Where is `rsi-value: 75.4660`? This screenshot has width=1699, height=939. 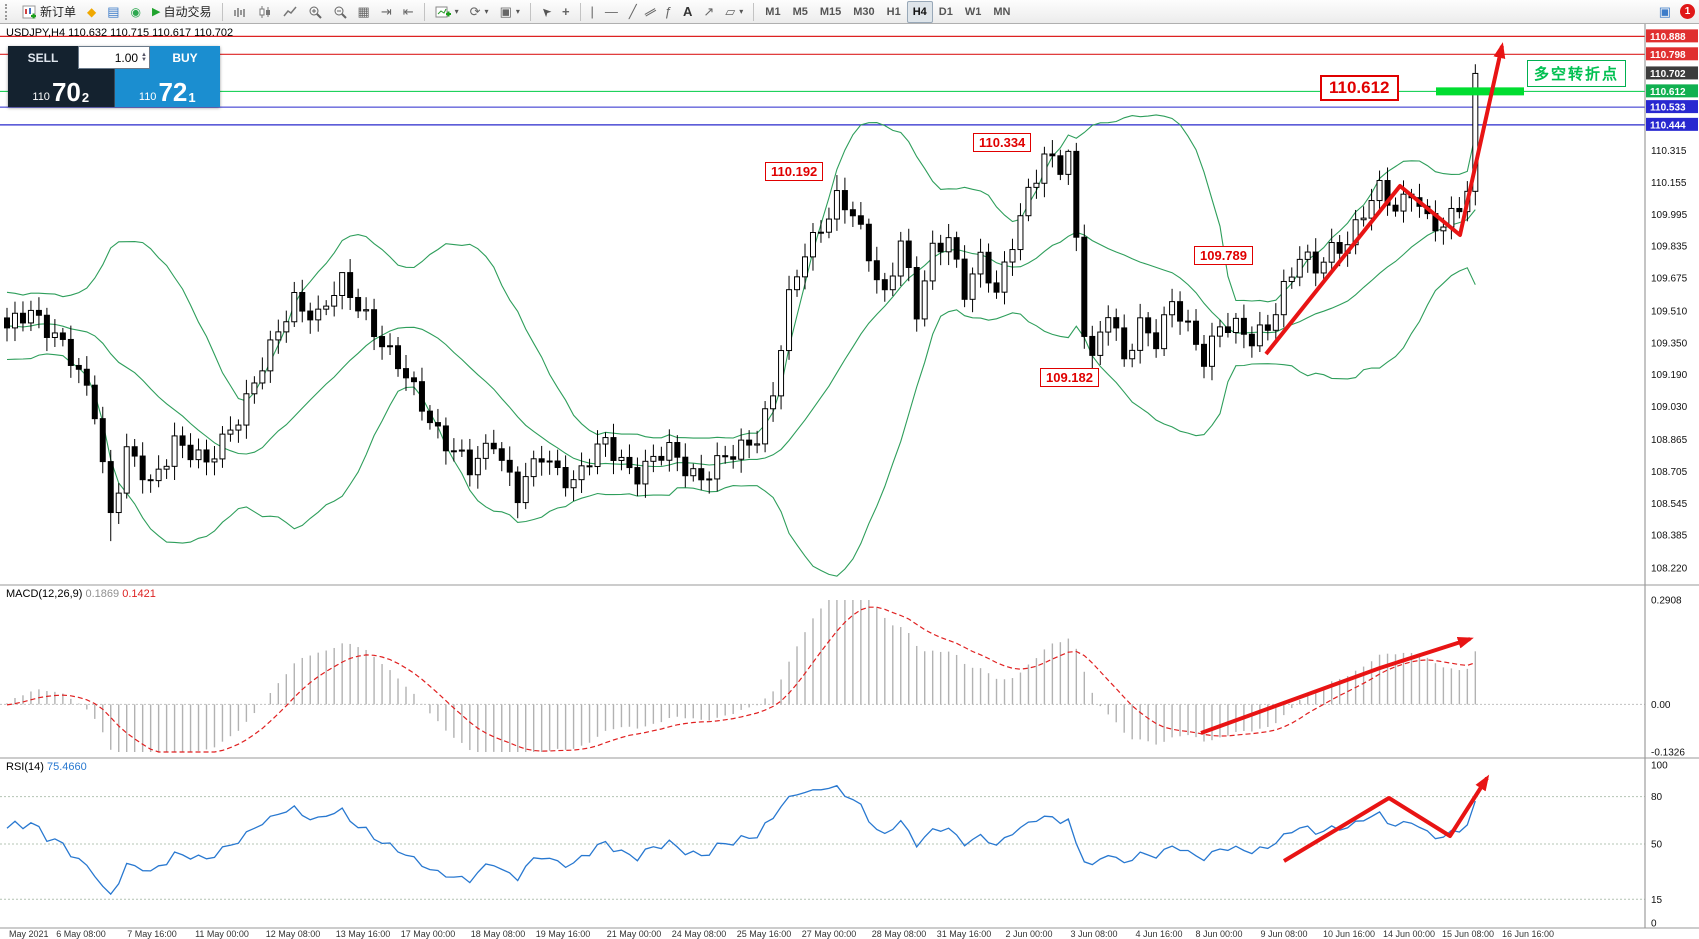 rsi-value: 75.4660 is located at coordinates (66, 767).